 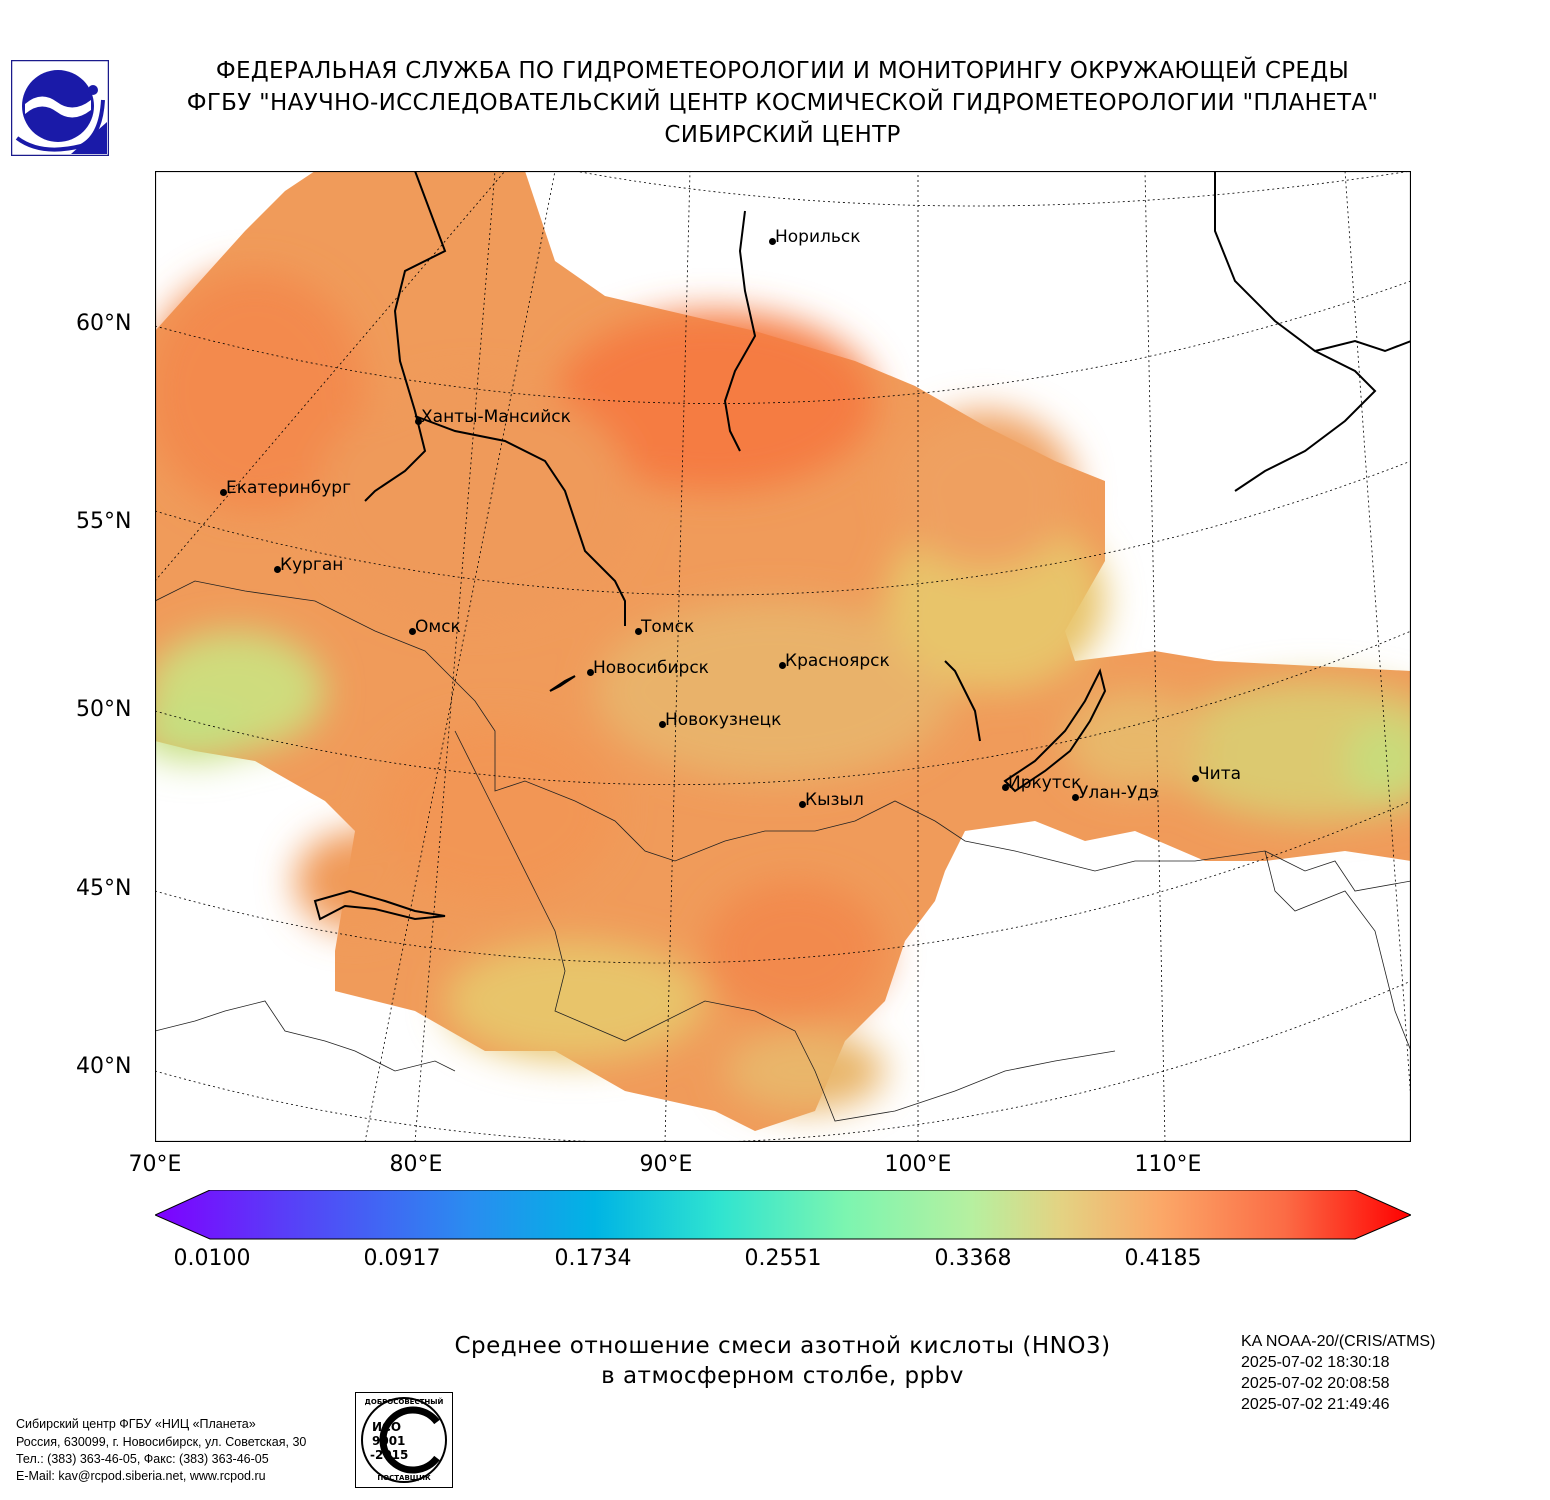 What do you see at coordinates (782, 1376) in the screenshot?
I see `caption-line-2: в атмосферном столбе, ppbv` at bounding box center [782, 1376].